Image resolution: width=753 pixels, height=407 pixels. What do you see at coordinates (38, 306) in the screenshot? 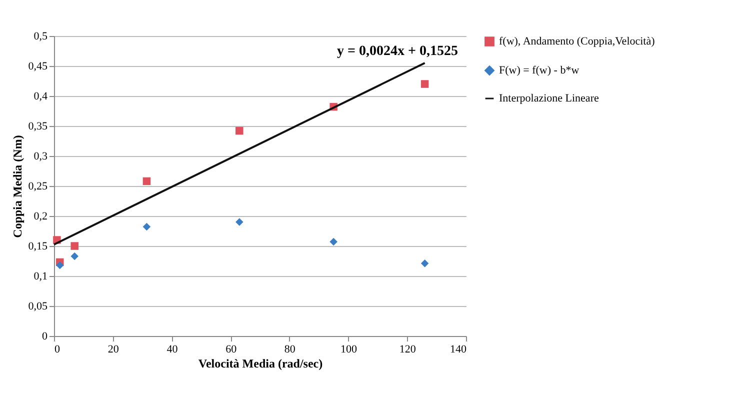
I see `y-tick-label: 0,05` at bounding box center [38, 306].